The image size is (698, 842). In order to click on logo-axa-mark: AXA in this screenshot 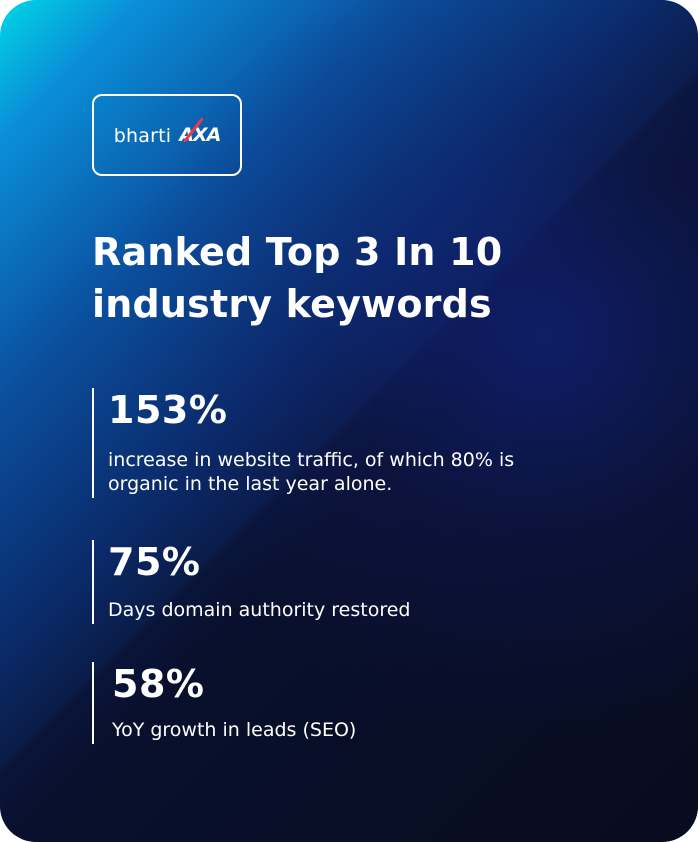, I will do `click(200, 131)`.